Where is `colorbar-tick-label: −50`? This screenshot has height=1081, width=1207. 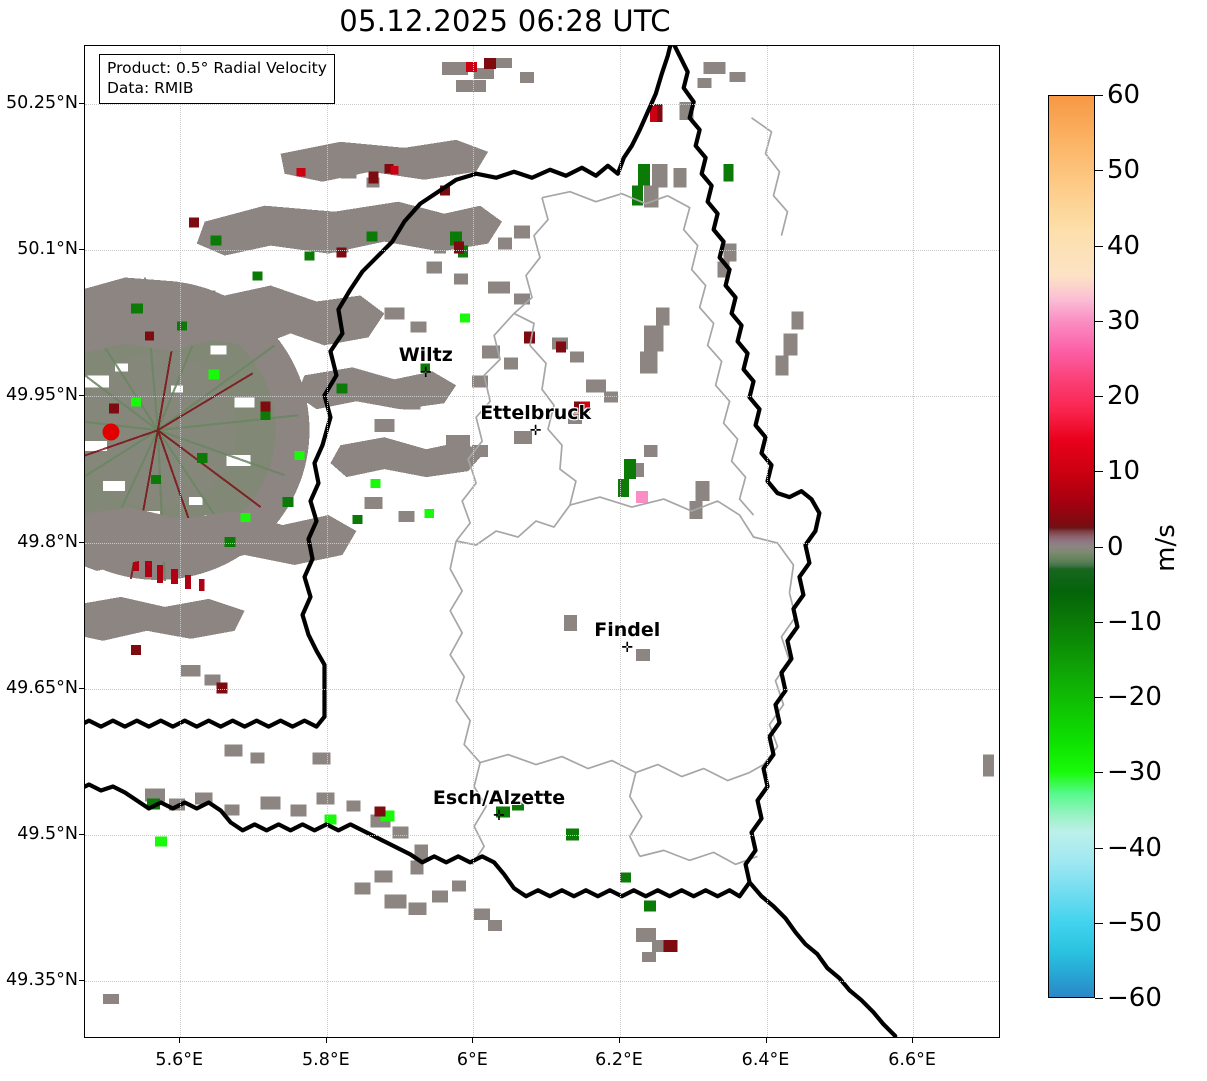 colorbar-tick-label: −50 is located at coordinates (1134, 922).